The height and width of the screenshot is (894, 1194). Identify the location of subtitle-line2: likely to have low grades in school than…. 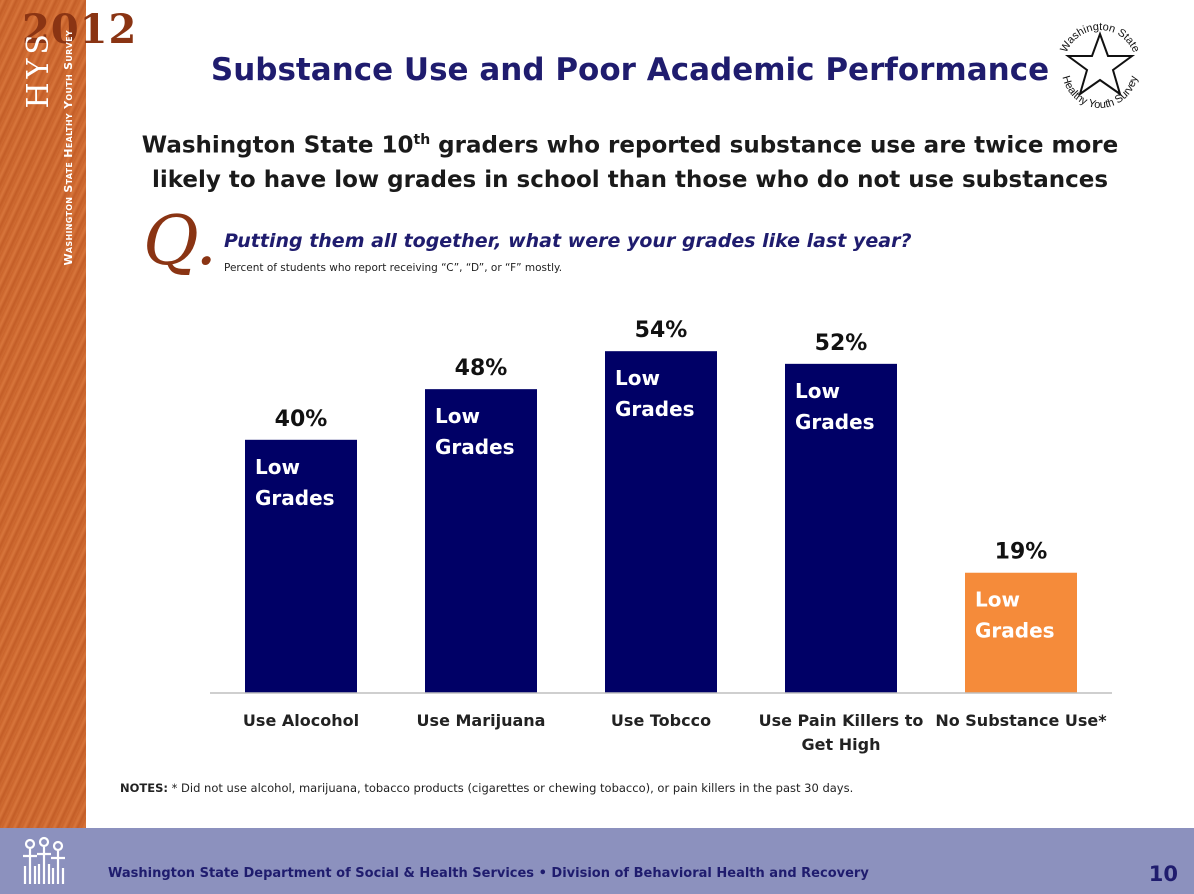
(630, 179).